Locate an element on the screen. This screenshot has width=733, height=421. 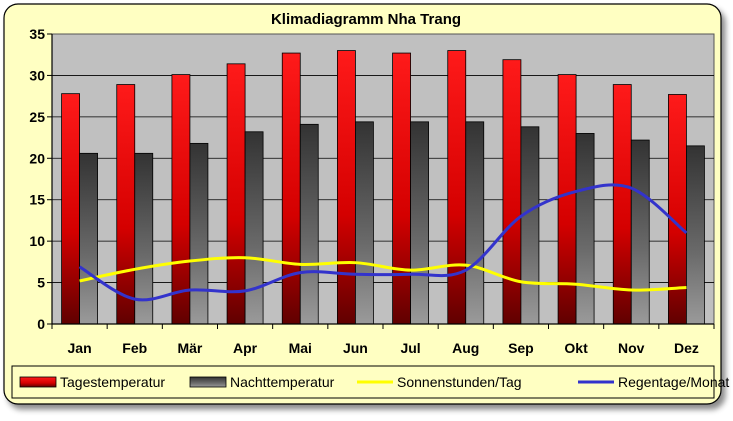
x-tick-label: Mai is located at coordinates (300, 348).